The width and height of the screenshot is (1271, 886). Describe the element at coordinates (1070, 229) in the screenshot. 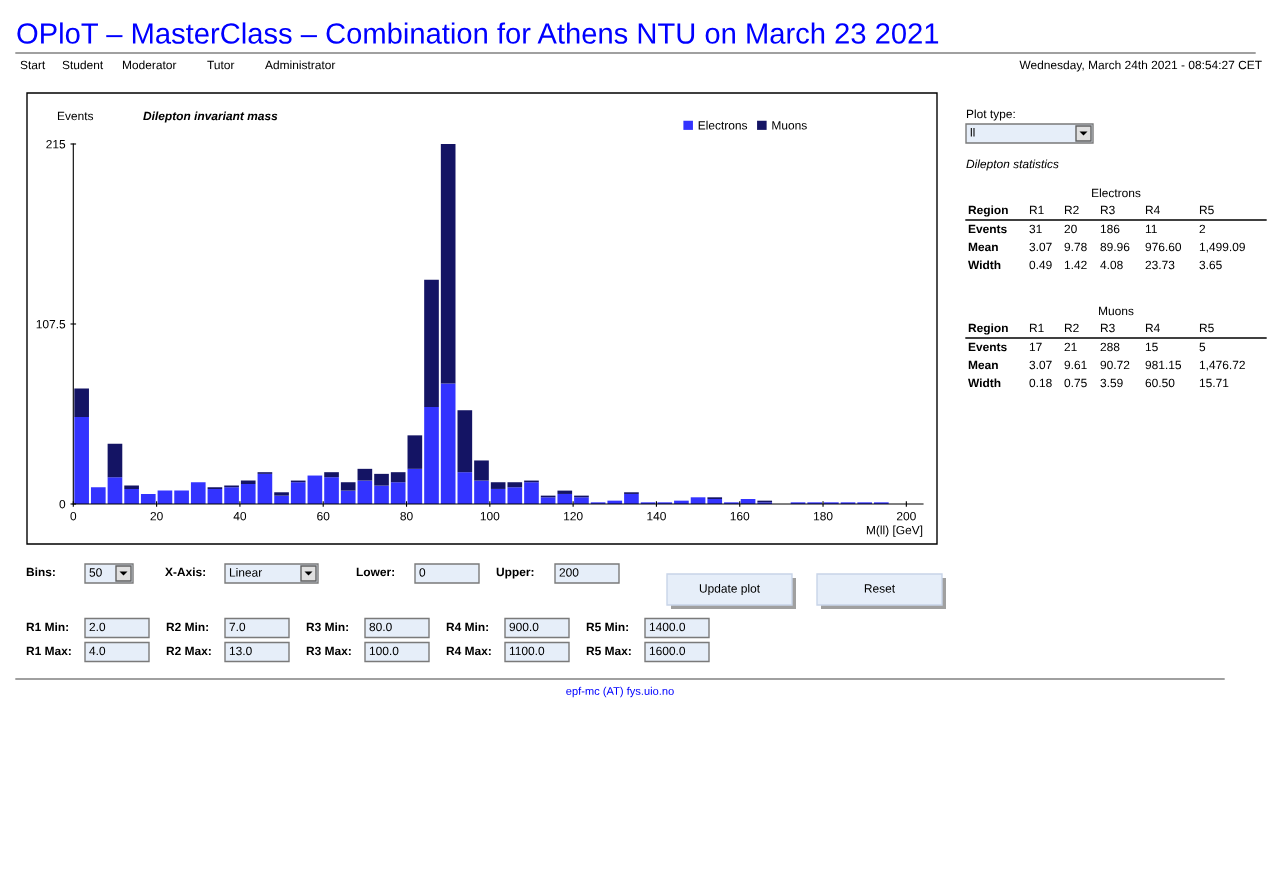

I see `text: 20` at that location.